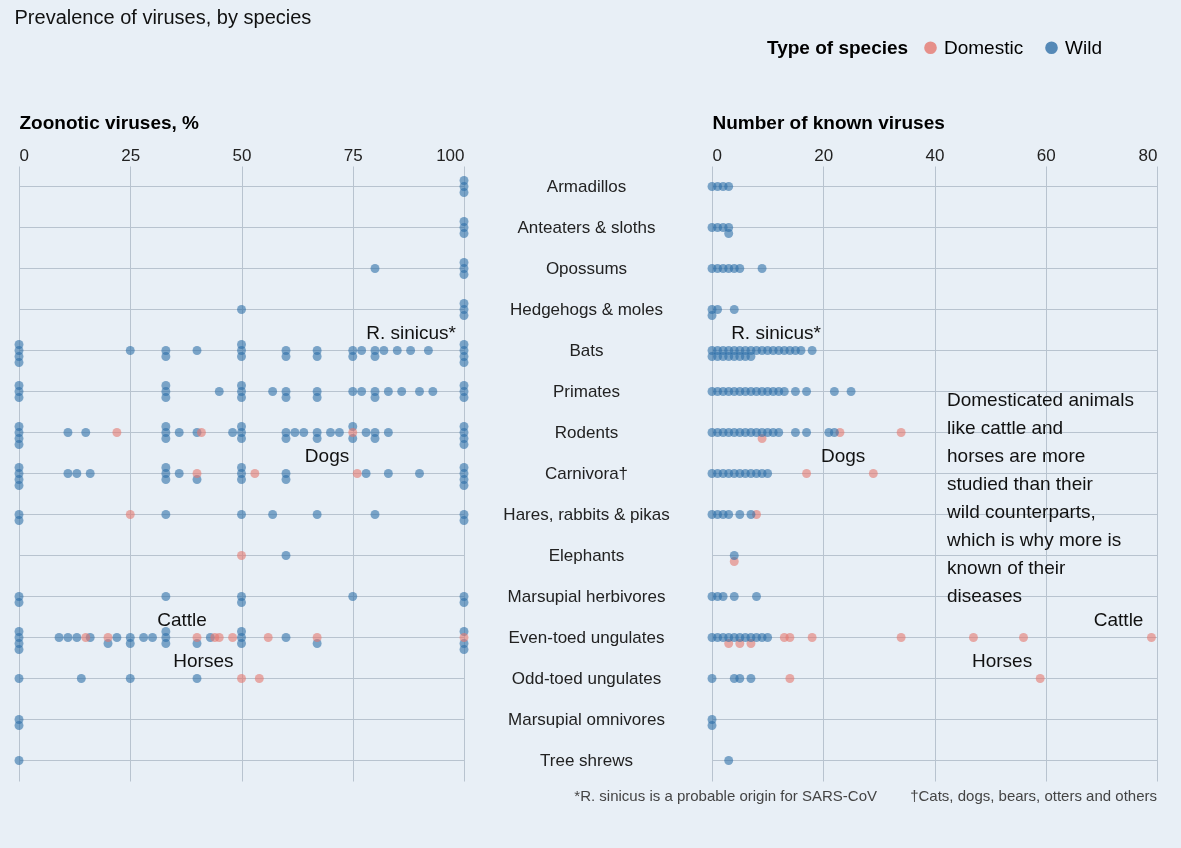 The width and height of the screenshot is (1181, 848). What do you see at coordinates (935, 155) in the screenshot?
I see `x-tick-label: 40` at bounding box center [935, 155].